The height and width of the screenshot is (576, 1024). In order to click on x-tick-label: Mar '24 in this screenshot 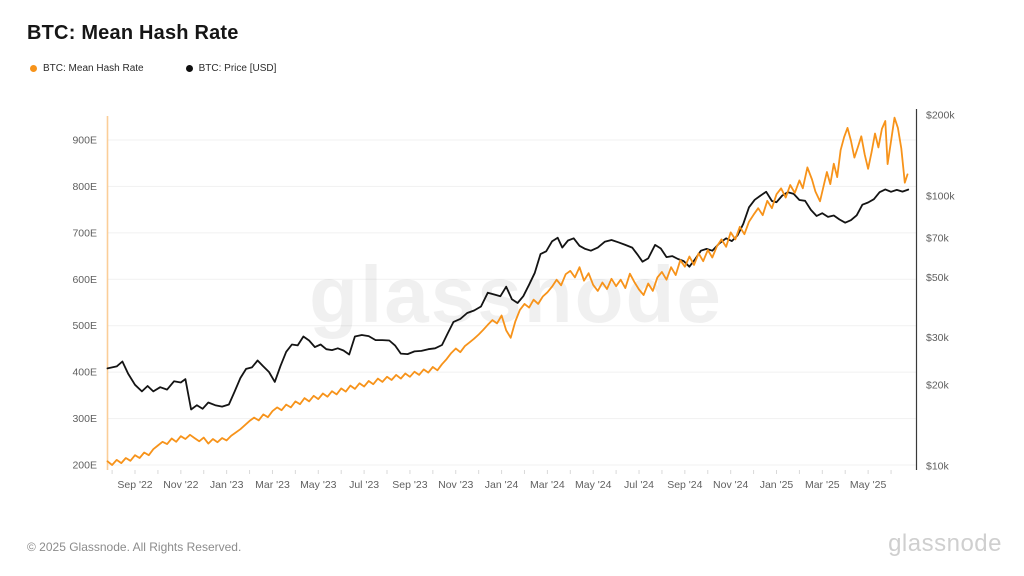, I will do `click(547, 485)`.